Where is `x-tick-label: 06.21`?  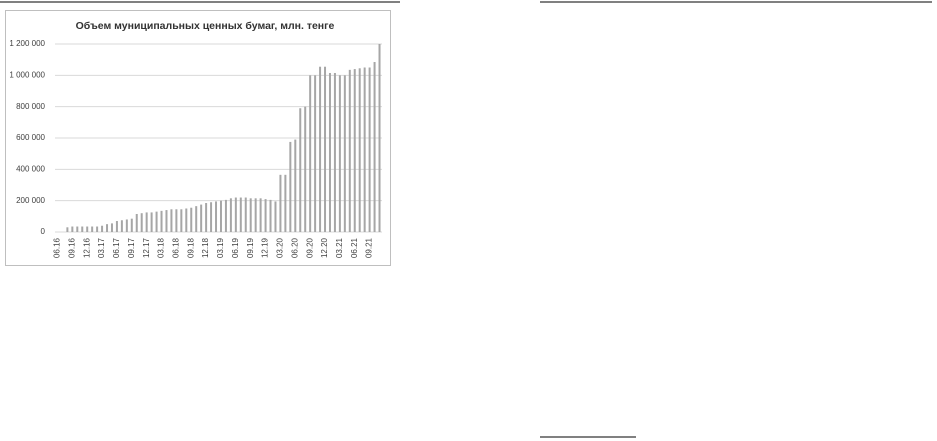 x-tick-label: 06.21 is located at coordinates (354, 247).